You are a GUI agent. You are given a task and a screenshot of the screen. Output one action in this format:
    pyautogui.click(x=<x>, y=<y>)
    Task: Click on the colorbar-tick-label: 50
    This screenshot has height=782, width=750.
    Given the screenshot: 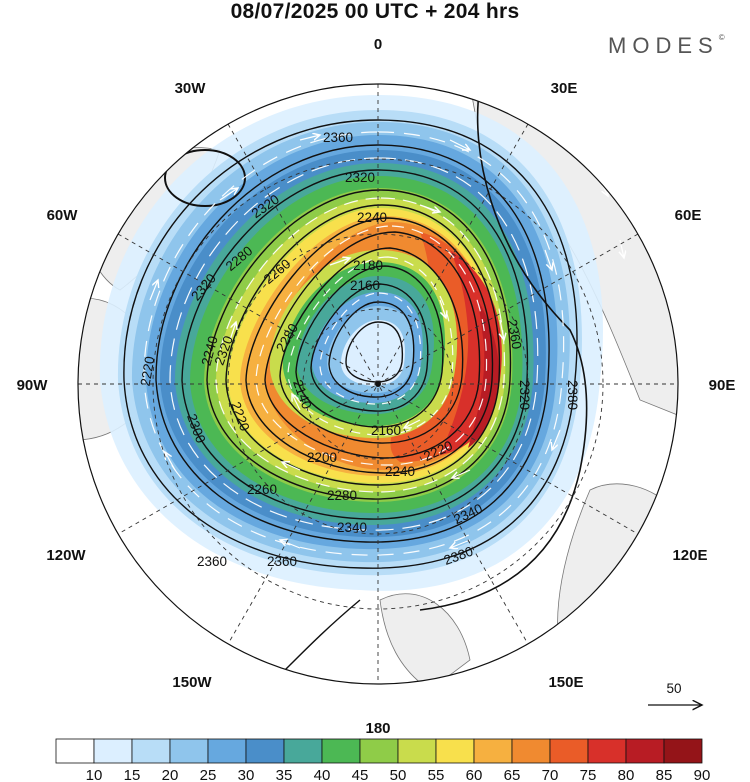 What is the action you would take?
    pyautogui.click(x=398, y=774)
    